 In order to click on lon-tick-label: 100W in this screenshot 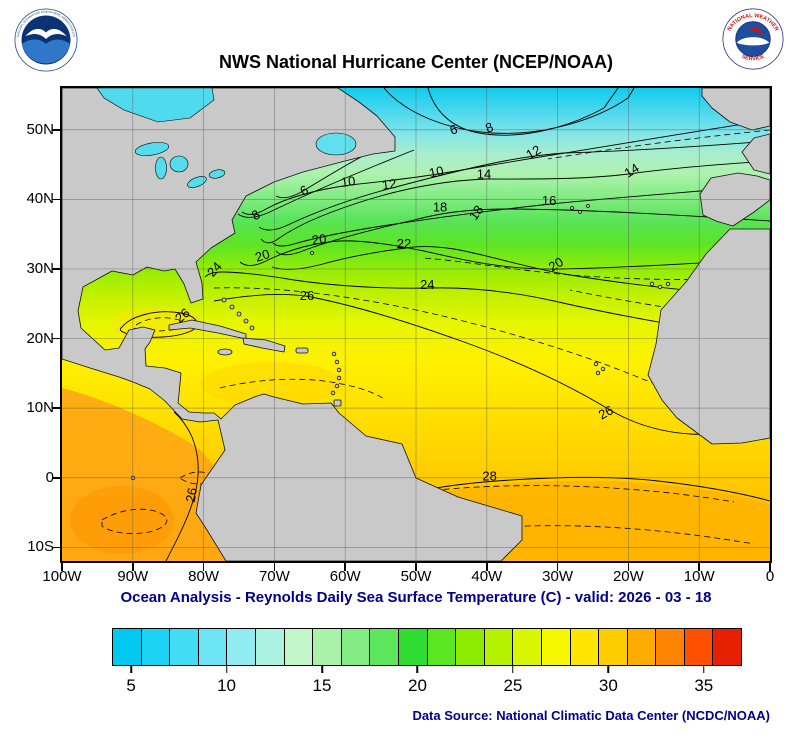, I will do `click(62, 576)`.